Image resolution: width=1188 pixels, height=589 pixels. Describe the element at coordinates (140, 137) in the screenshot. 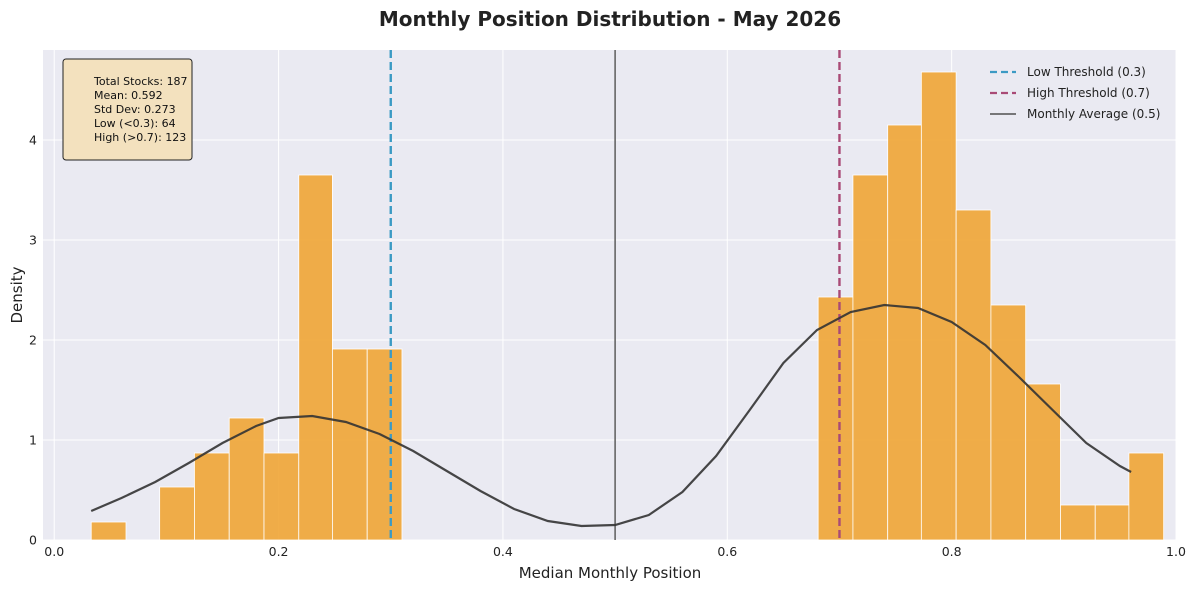

I see `stats-high: High (>0.7): 123` at that location.